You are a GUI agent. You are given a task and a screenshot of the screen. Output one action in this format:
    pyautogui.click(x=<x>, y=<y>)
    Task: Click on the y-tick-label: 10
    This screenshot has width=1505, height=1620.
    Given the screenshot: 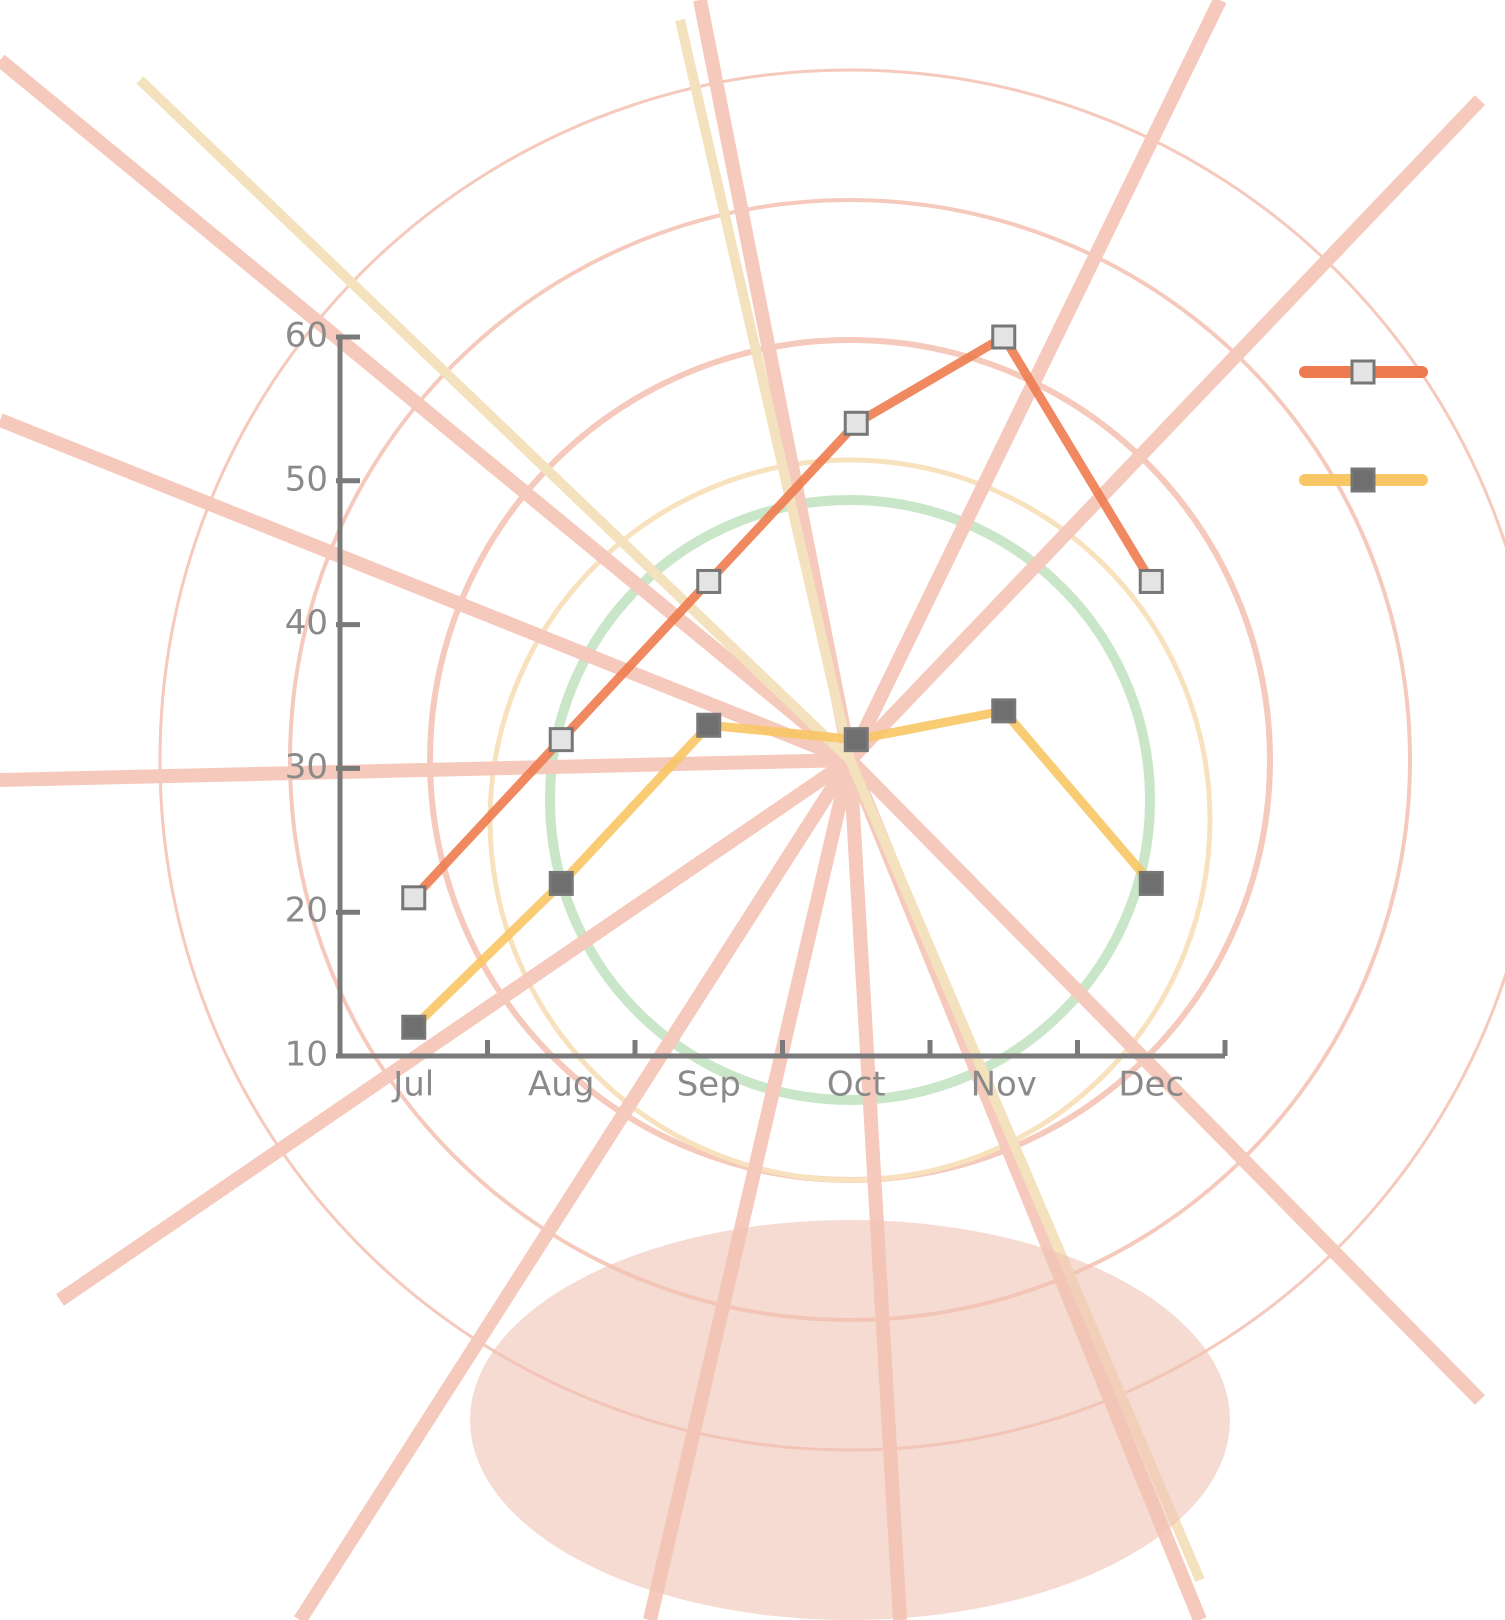 What is the action you would take?
    pyautogui.click(x=306, y=1055)
    